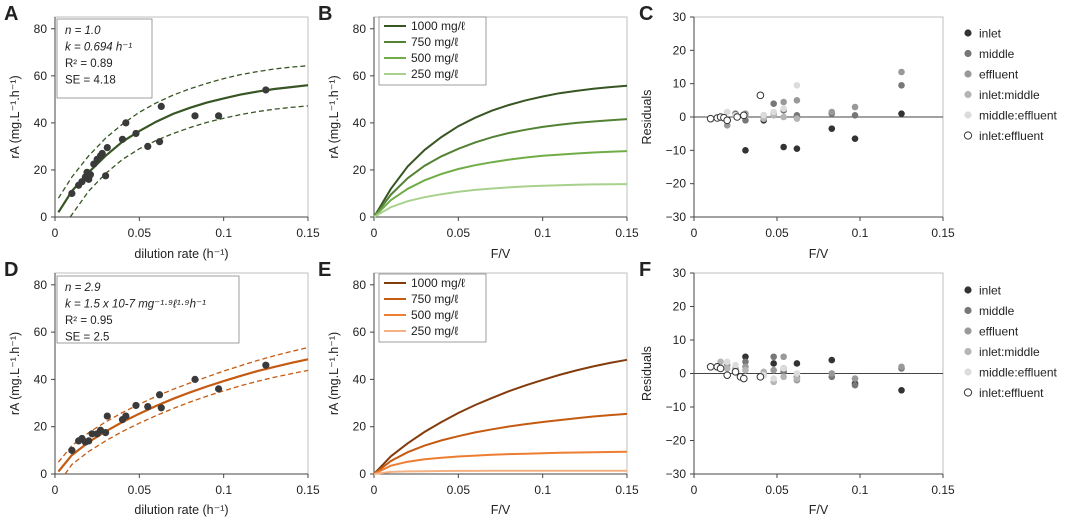  I want to click on y-tick-label: 30, so click(680, 273).